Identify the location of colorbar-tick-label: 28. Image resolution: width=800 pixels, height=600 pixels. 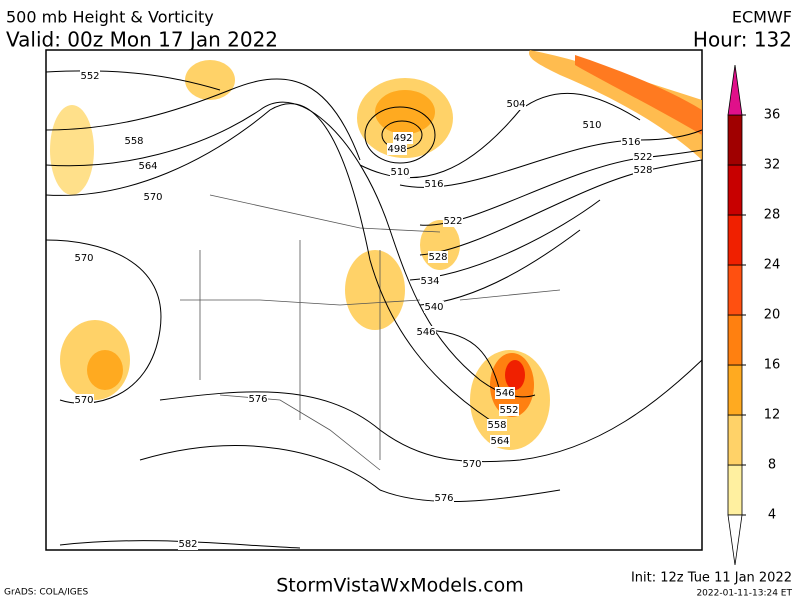
(772, 215).